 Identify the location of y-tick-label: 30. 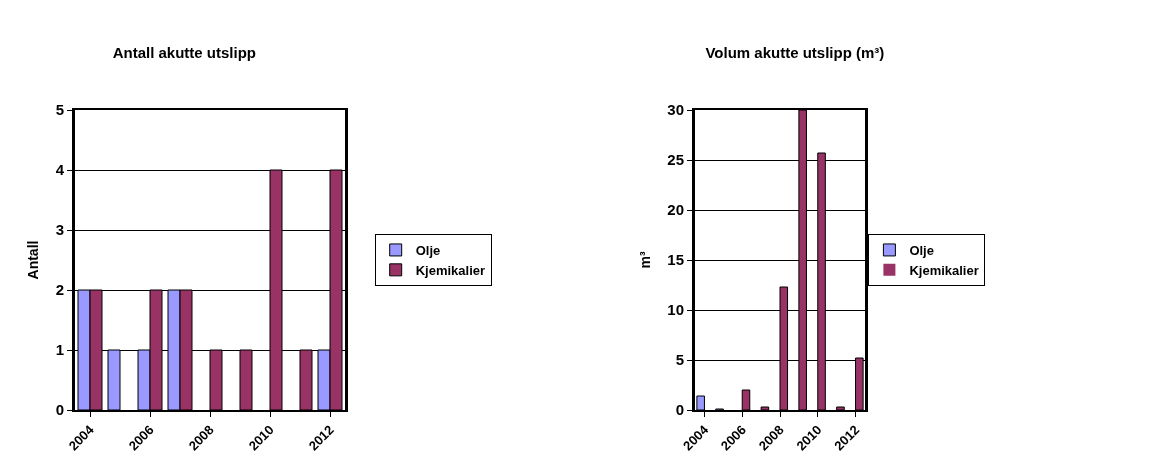
(675, 110).